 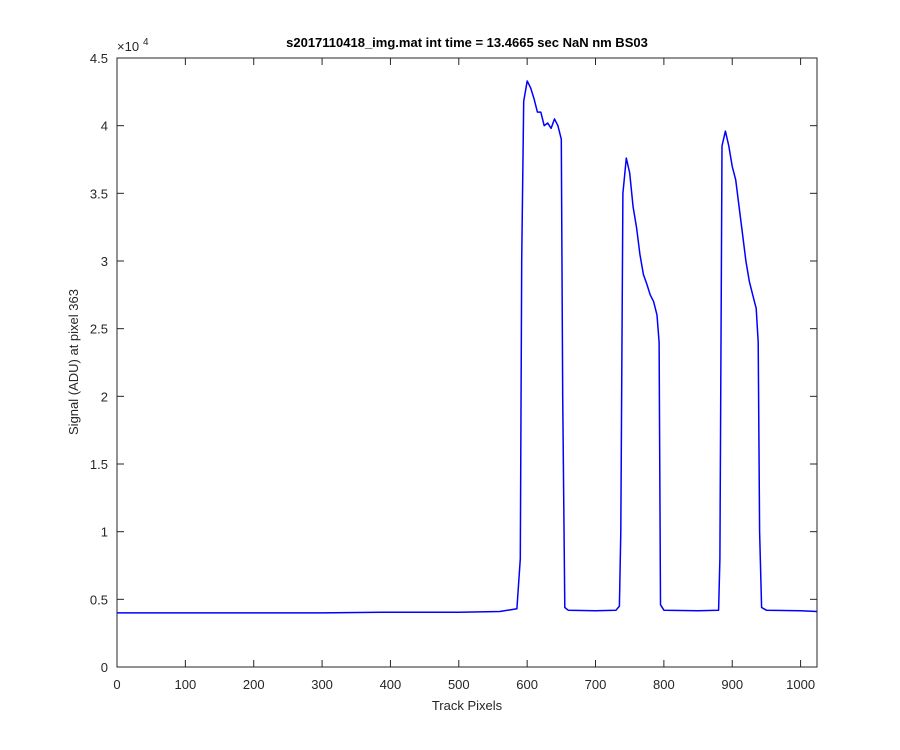 I want to click on x-tick-label: 100, so click(x=186, y=684).